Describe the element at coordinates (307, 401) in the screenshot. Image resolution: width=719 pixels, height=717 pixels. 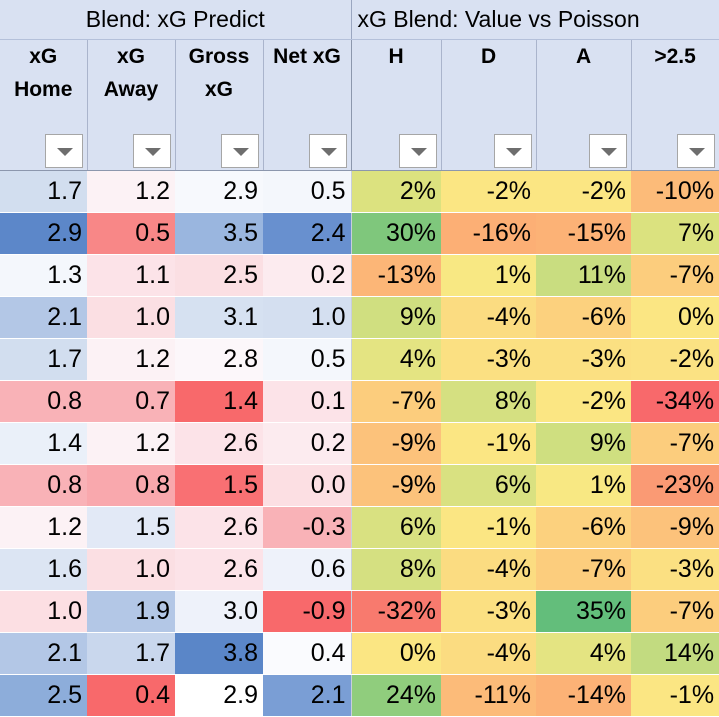
I see `cell-net-xg: 0.1` at that location.